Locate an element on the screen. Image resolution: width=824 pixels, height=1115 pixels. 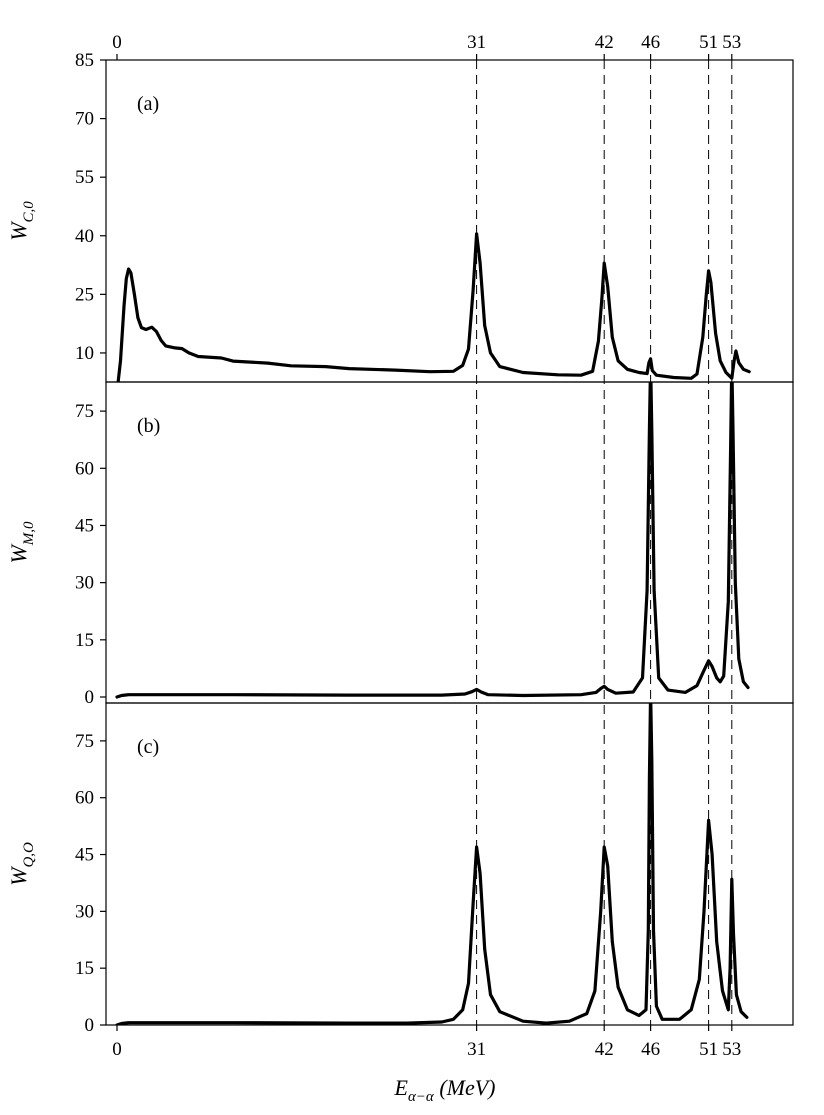
y-axis-label-2: WM,0 is located at coordinates (21, 542).